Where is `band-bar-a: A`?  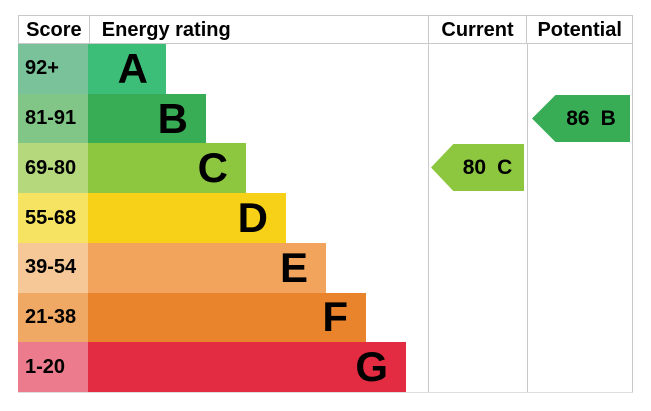 band-bar-a: A is located at coordinates (127, 69).